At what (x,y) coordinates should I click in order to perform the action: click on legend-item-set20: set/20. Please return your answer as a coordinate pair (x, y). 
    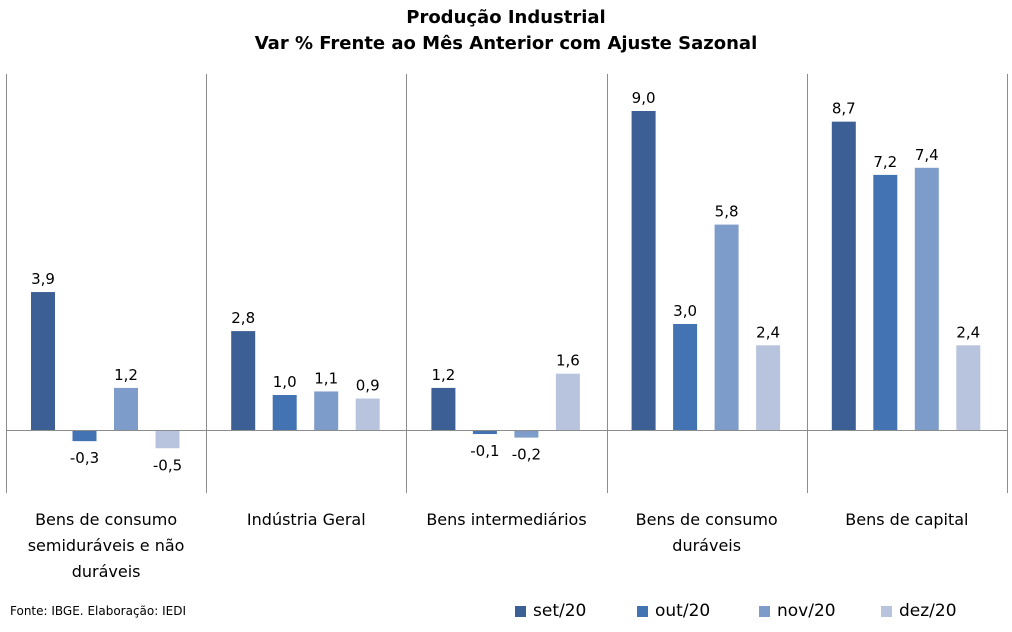
    Looking at the image, I should click on (576, 611).